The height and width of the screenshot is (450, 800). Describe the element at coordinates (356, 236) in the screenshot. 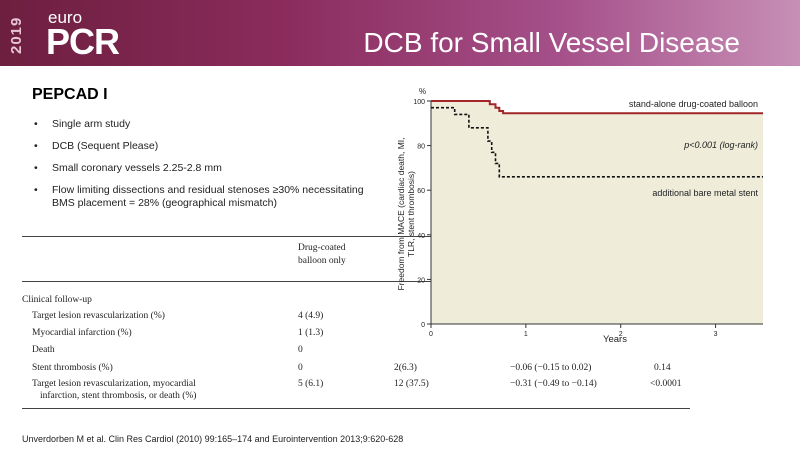

I see `table-top-rule` at that location.